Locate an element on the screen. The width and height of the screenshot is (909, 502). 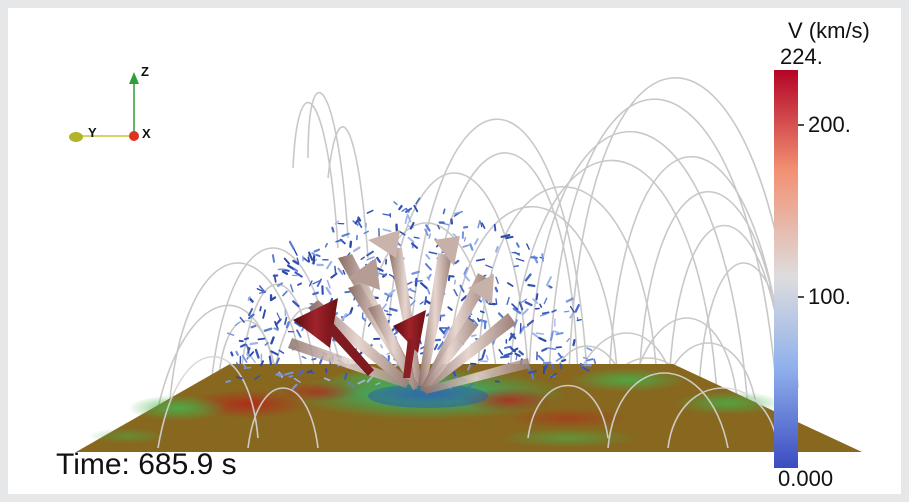
y-axis-arrow is located at coordinates (76, 137).